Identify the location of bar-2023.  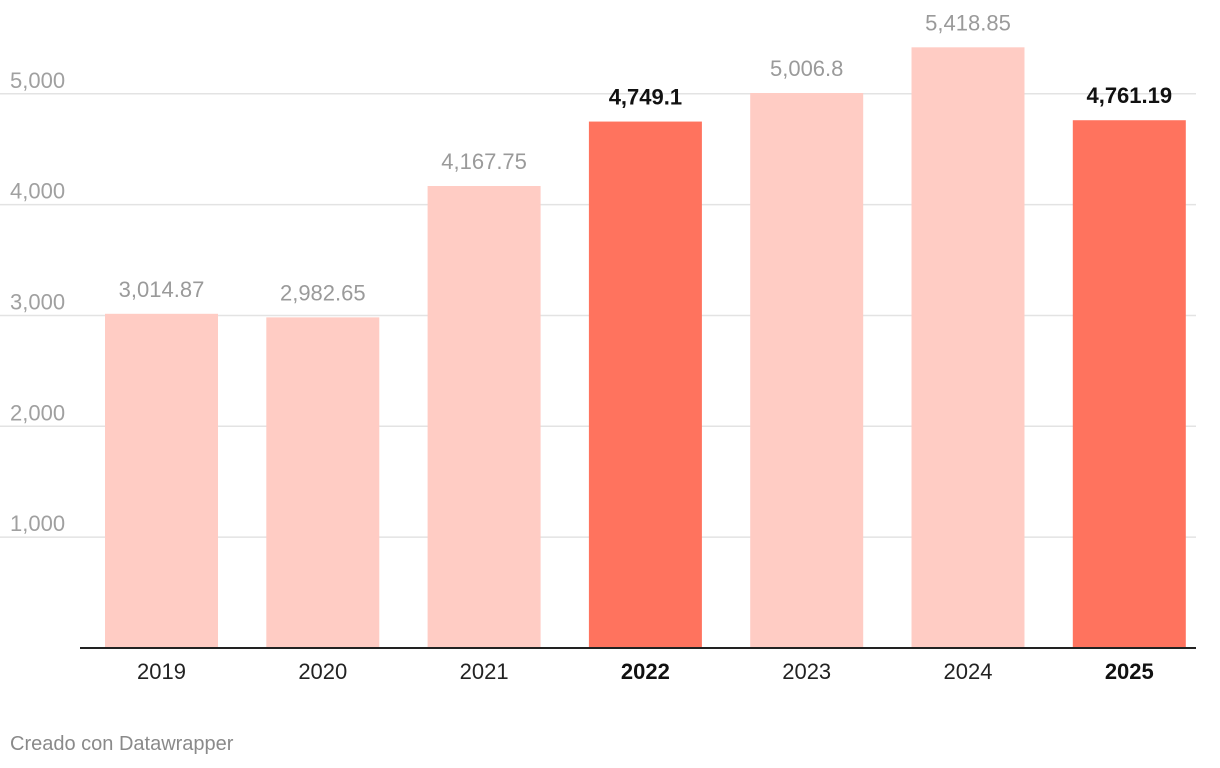
(807, 370).